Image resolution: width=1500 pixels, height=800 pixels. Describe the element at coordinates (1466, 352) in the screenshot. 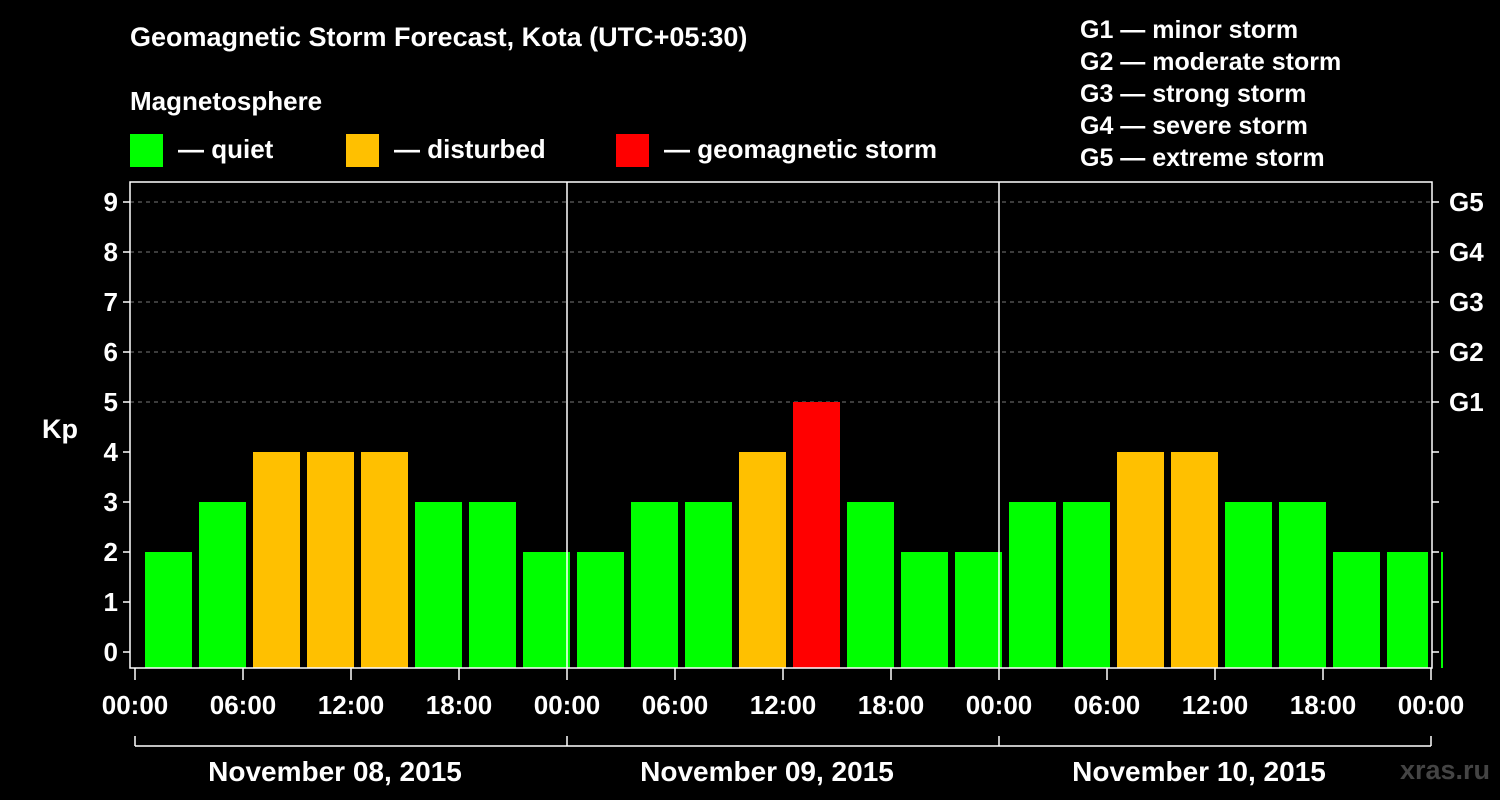

I see `g-level-label: G2` at that location.